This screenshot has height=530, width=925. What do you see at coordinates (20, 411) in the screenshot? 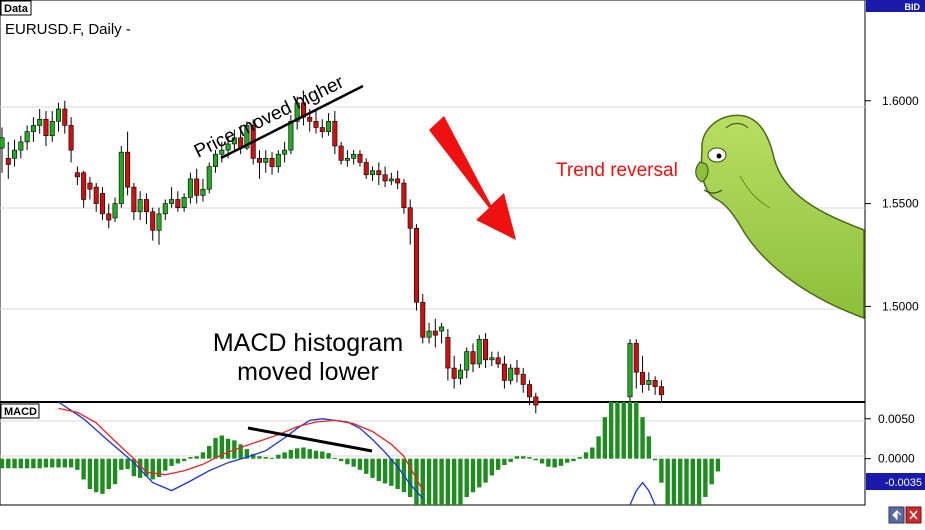
I see `macd-tab` at bounding box center [20, 411].